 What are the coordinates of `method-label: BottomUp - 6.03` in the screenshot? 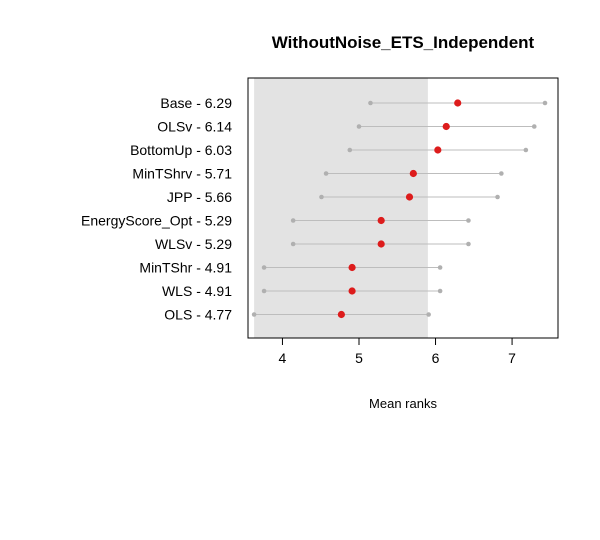 It's located at (181, 150).